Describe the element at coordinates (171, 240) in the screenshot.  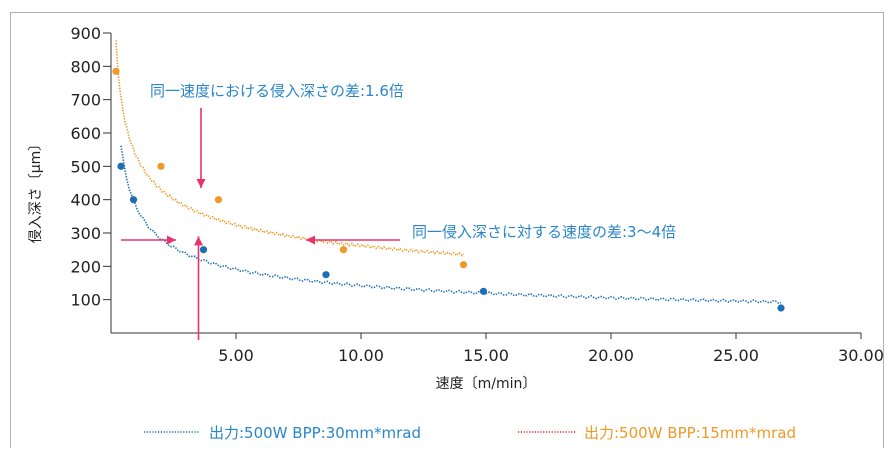
I see `arrow-right-head` at that location.